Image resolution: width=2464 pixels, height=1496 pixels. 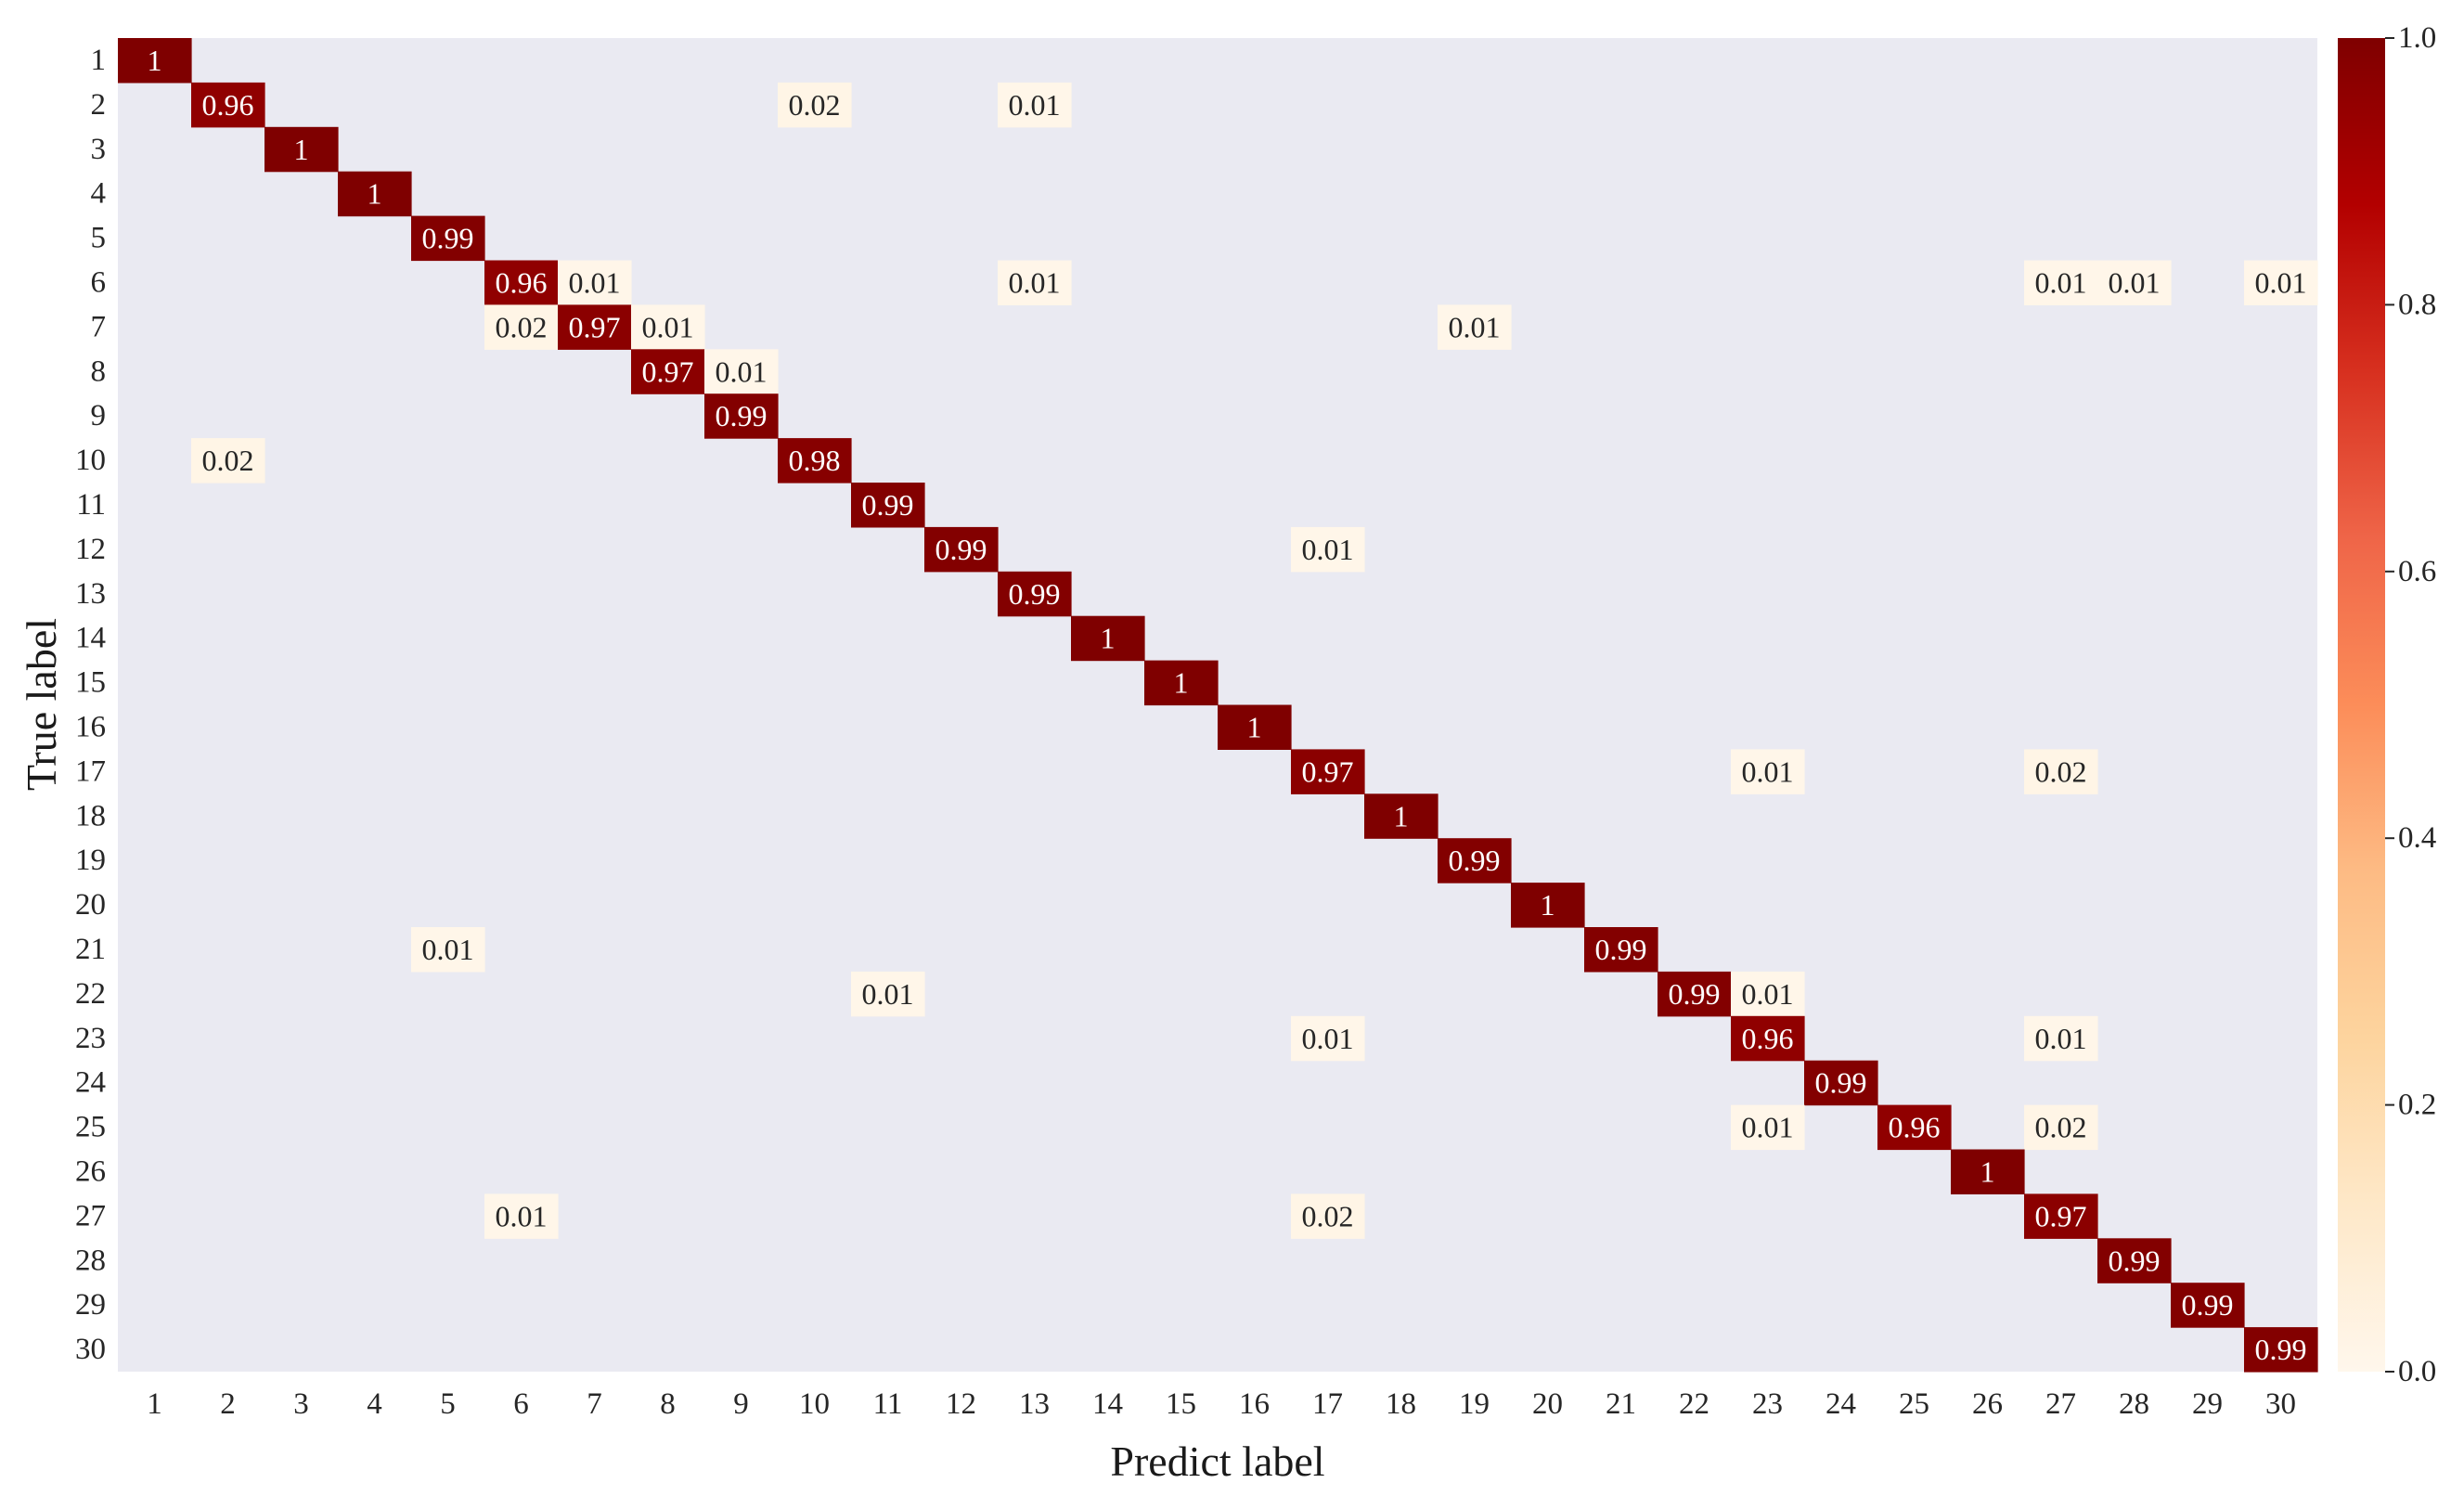 What do you see at coordinates (91, 1215) in the screenshot?
I see `y-tick-label: 27` at bounding box center [91, 1215].